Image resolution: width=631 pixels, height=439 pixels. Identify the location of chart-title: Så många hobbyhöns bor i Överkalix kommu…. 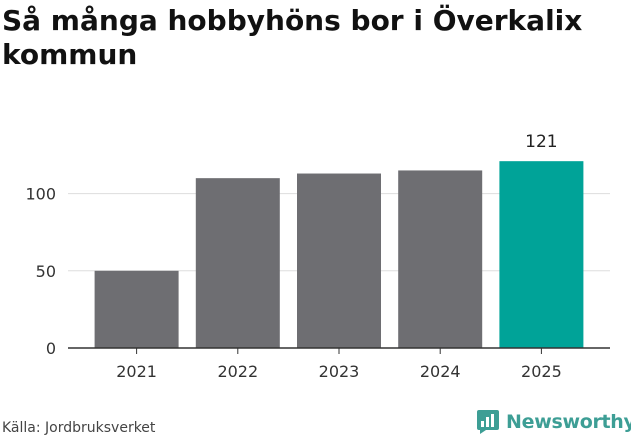
(292, 37).